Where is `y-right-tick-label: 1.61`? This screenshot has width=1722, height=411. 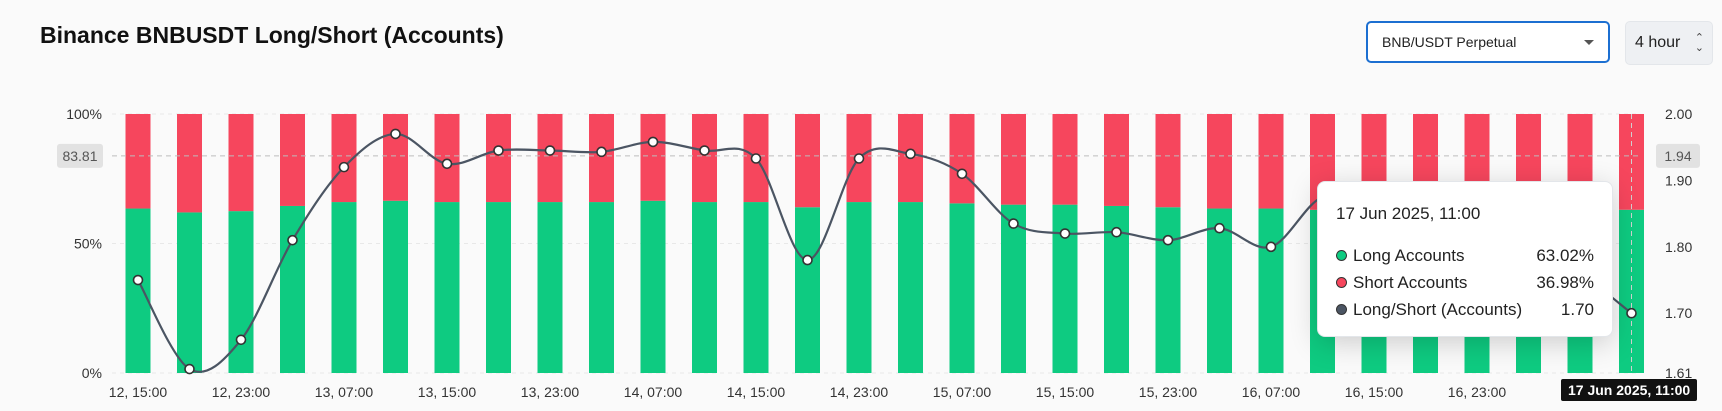 y-right-tick-label: 1.61 is located at coordinates (1678, 373).